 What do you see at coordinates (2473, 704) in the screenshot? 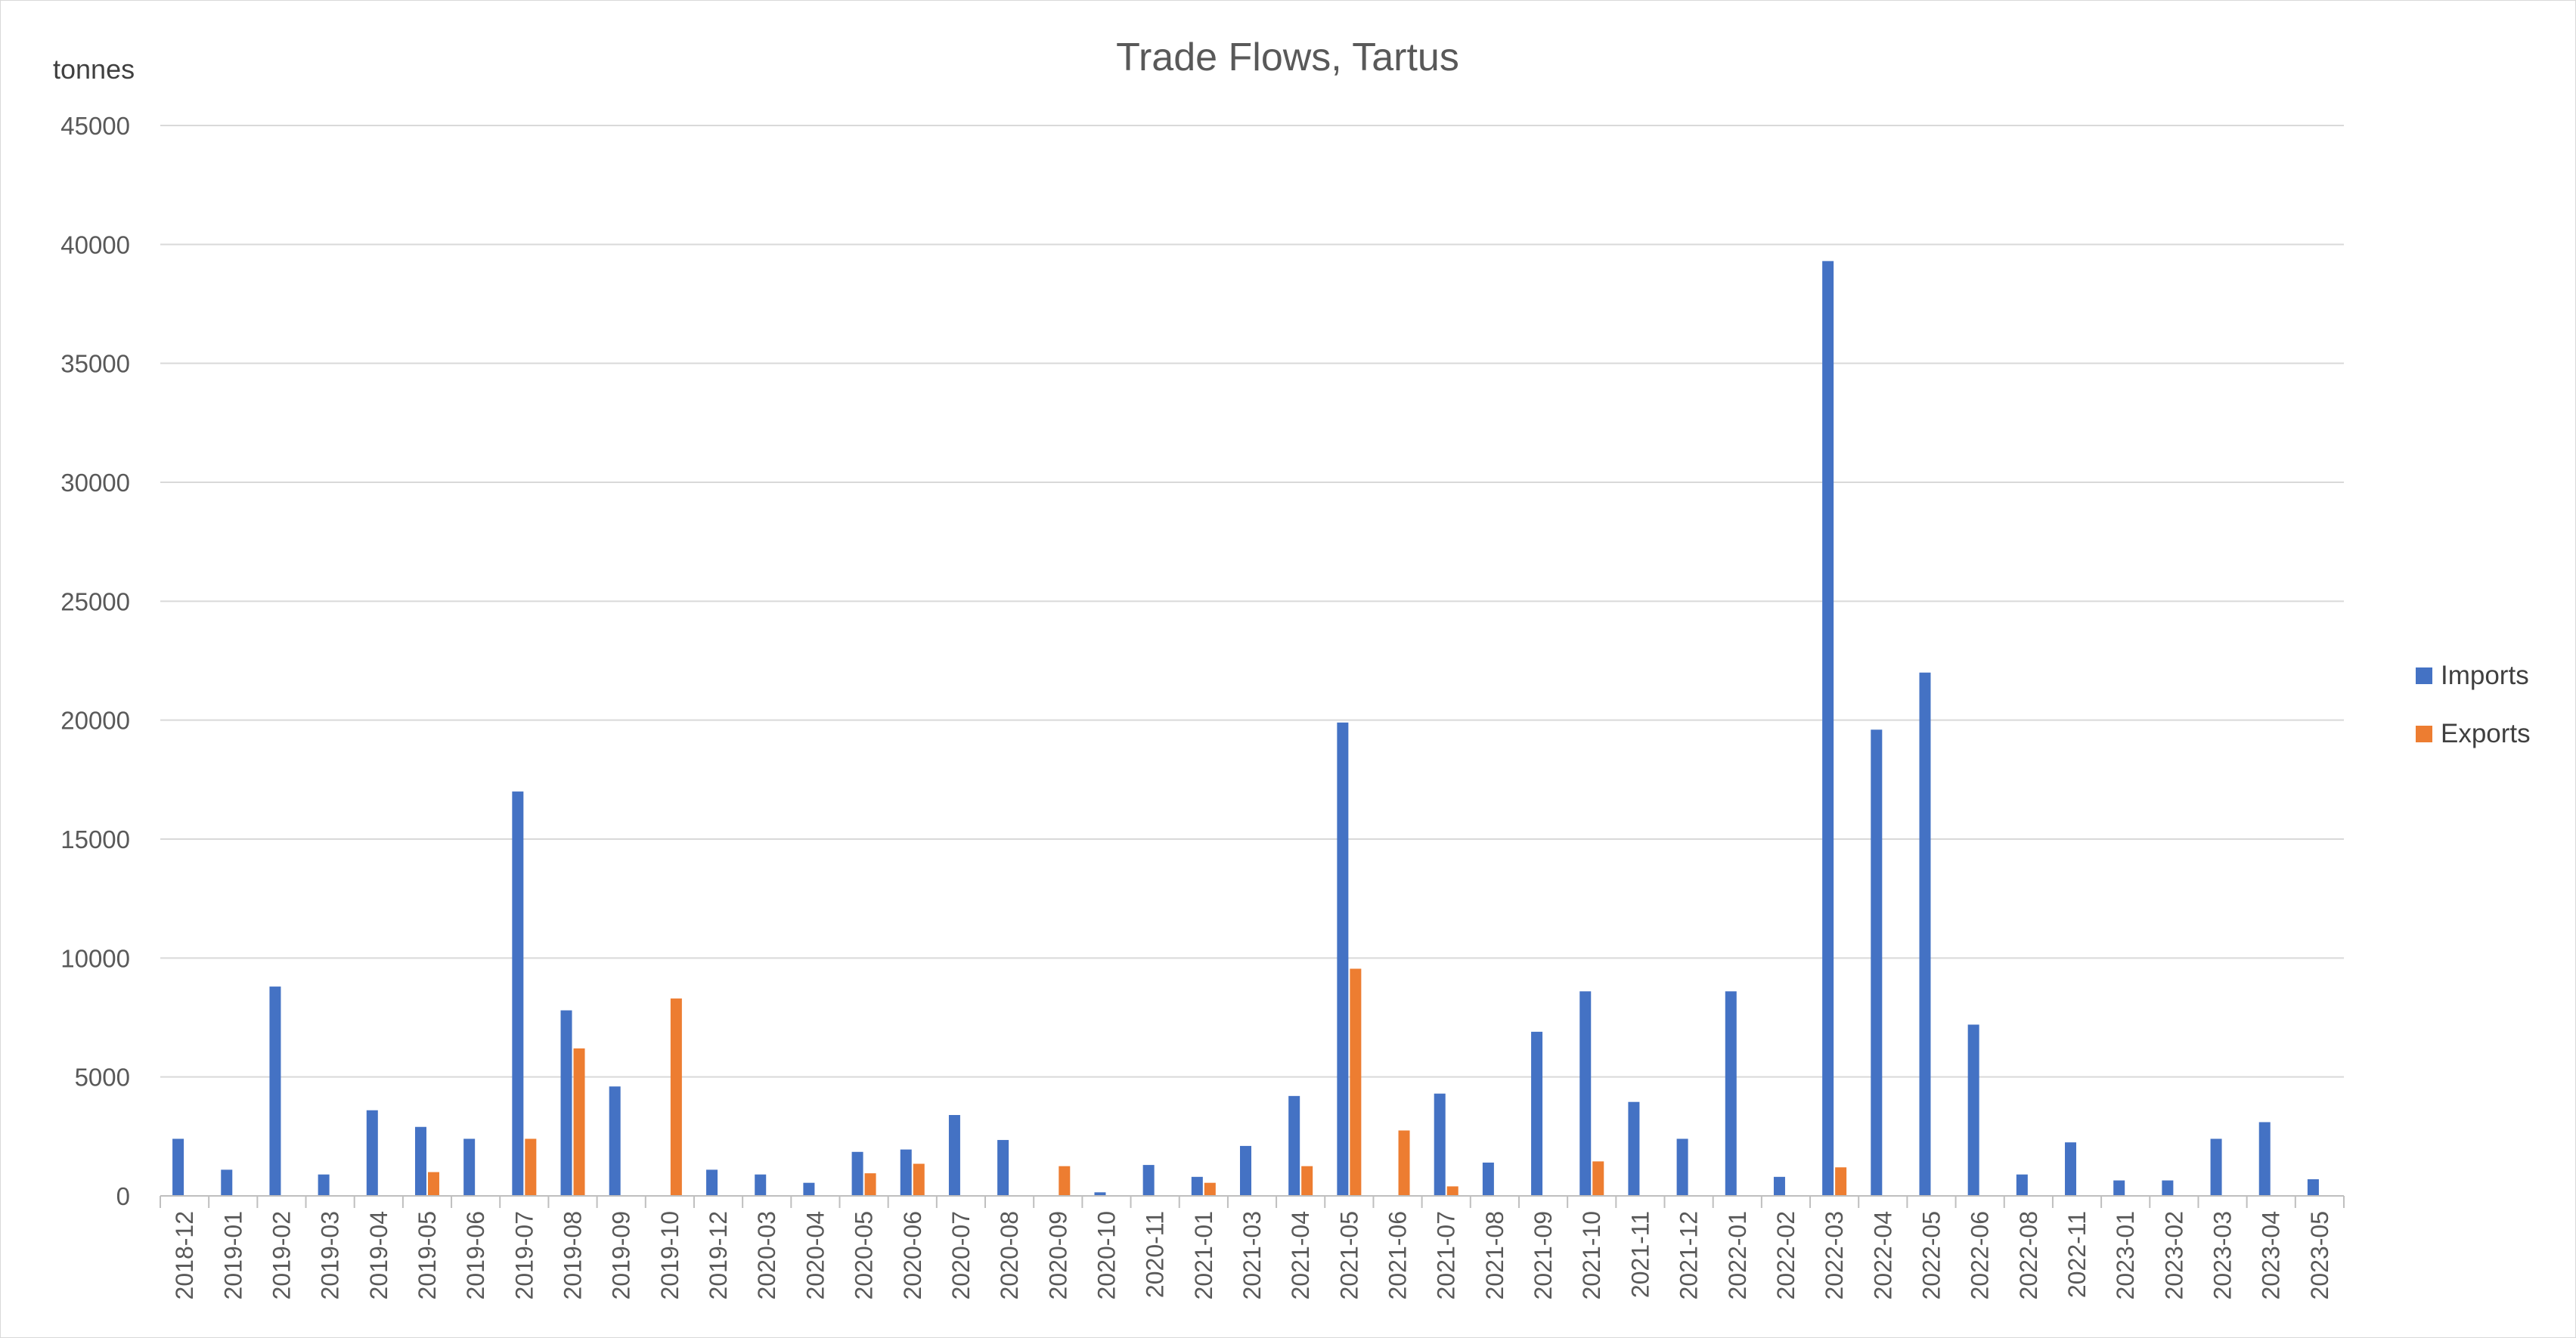
I see `legend: Imports Exports` at bounding box center [2473, 704].